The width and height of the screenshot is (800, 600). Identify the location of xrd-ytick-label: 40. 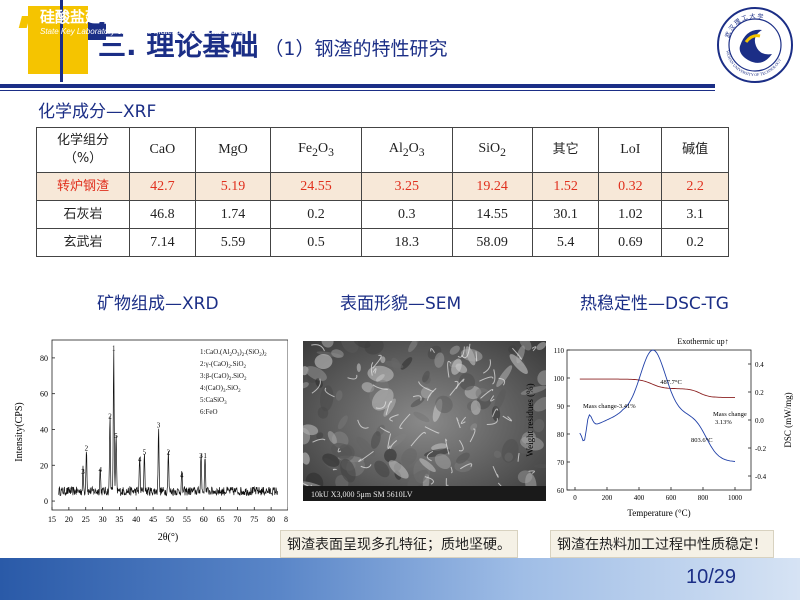
(44, 429).